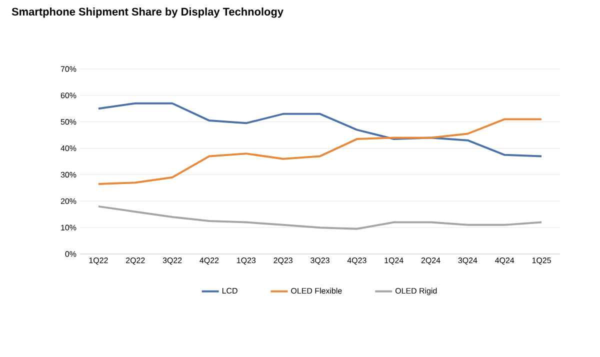 This screenshot has width=600, height=357. I want to click on chart-title: Smartphone Shipment Share by Display Technology, so click(148, 13).